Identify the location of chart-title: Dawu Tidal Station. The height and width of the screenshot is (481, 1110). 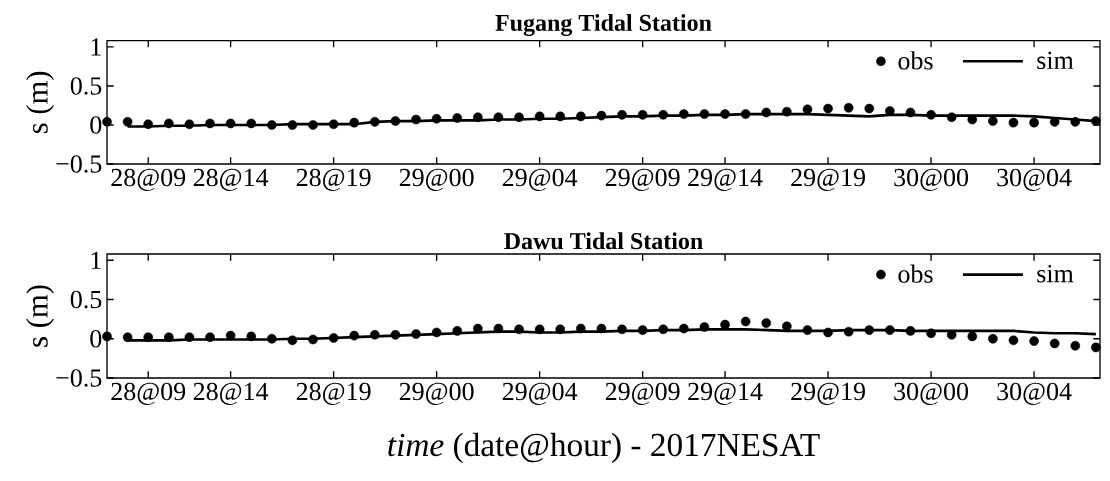
(603, 241).